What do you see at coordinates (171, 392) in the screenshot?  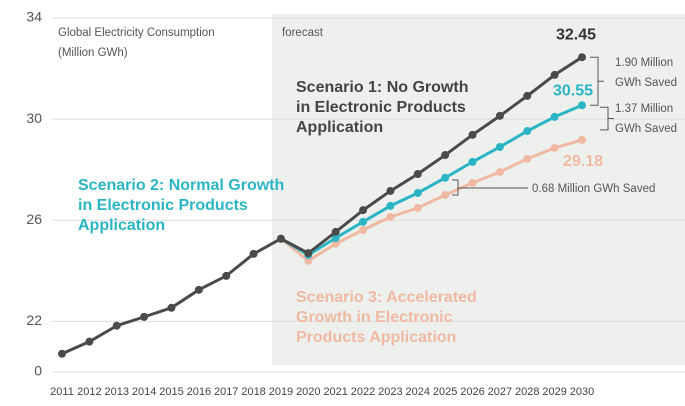 I see `x-tick-label: 2015` at bounding box center [171, 392].